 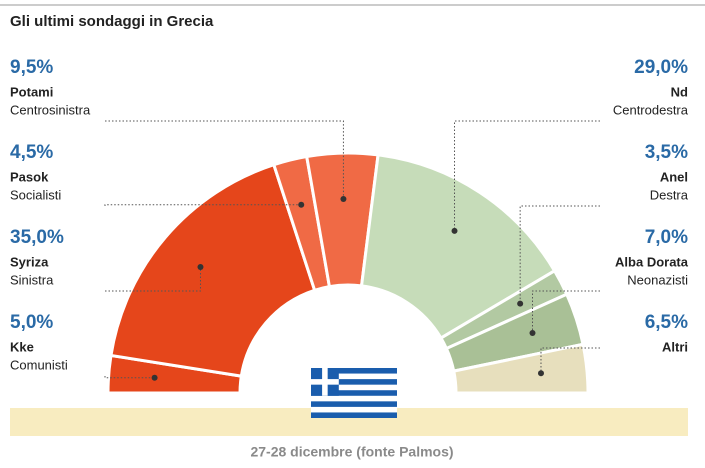 What do you see at coordinates (31, 91) in the screenshot?
I see `party-name: Potami` at bounding box center [31, 91].